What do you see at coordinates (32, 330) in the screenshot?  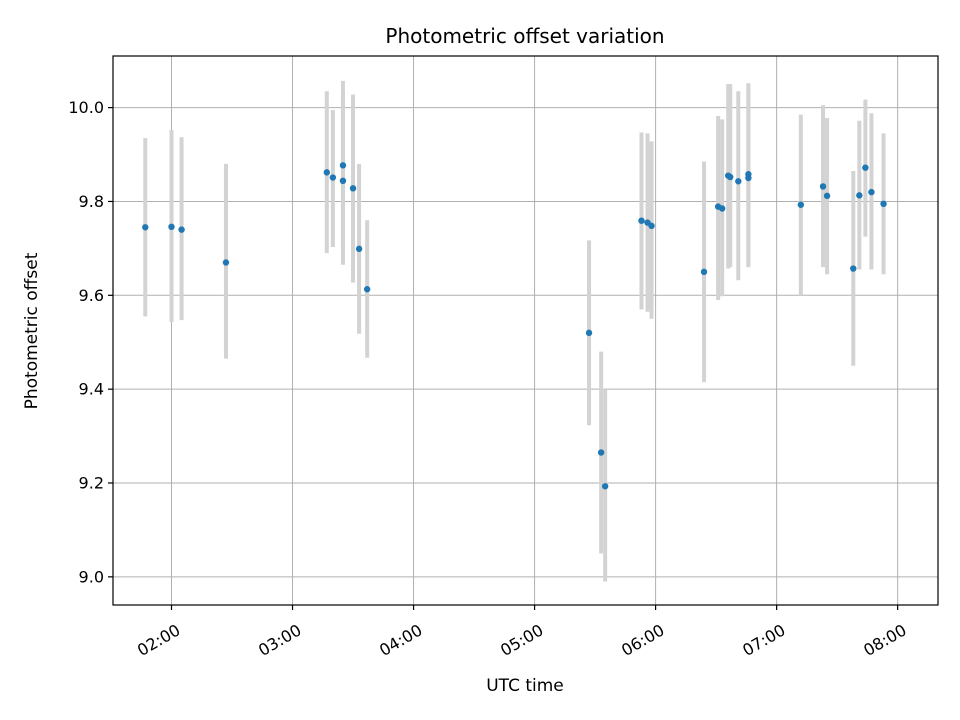 I see `y-axis-label: Photometric offset` at bounding box center [32, 330].